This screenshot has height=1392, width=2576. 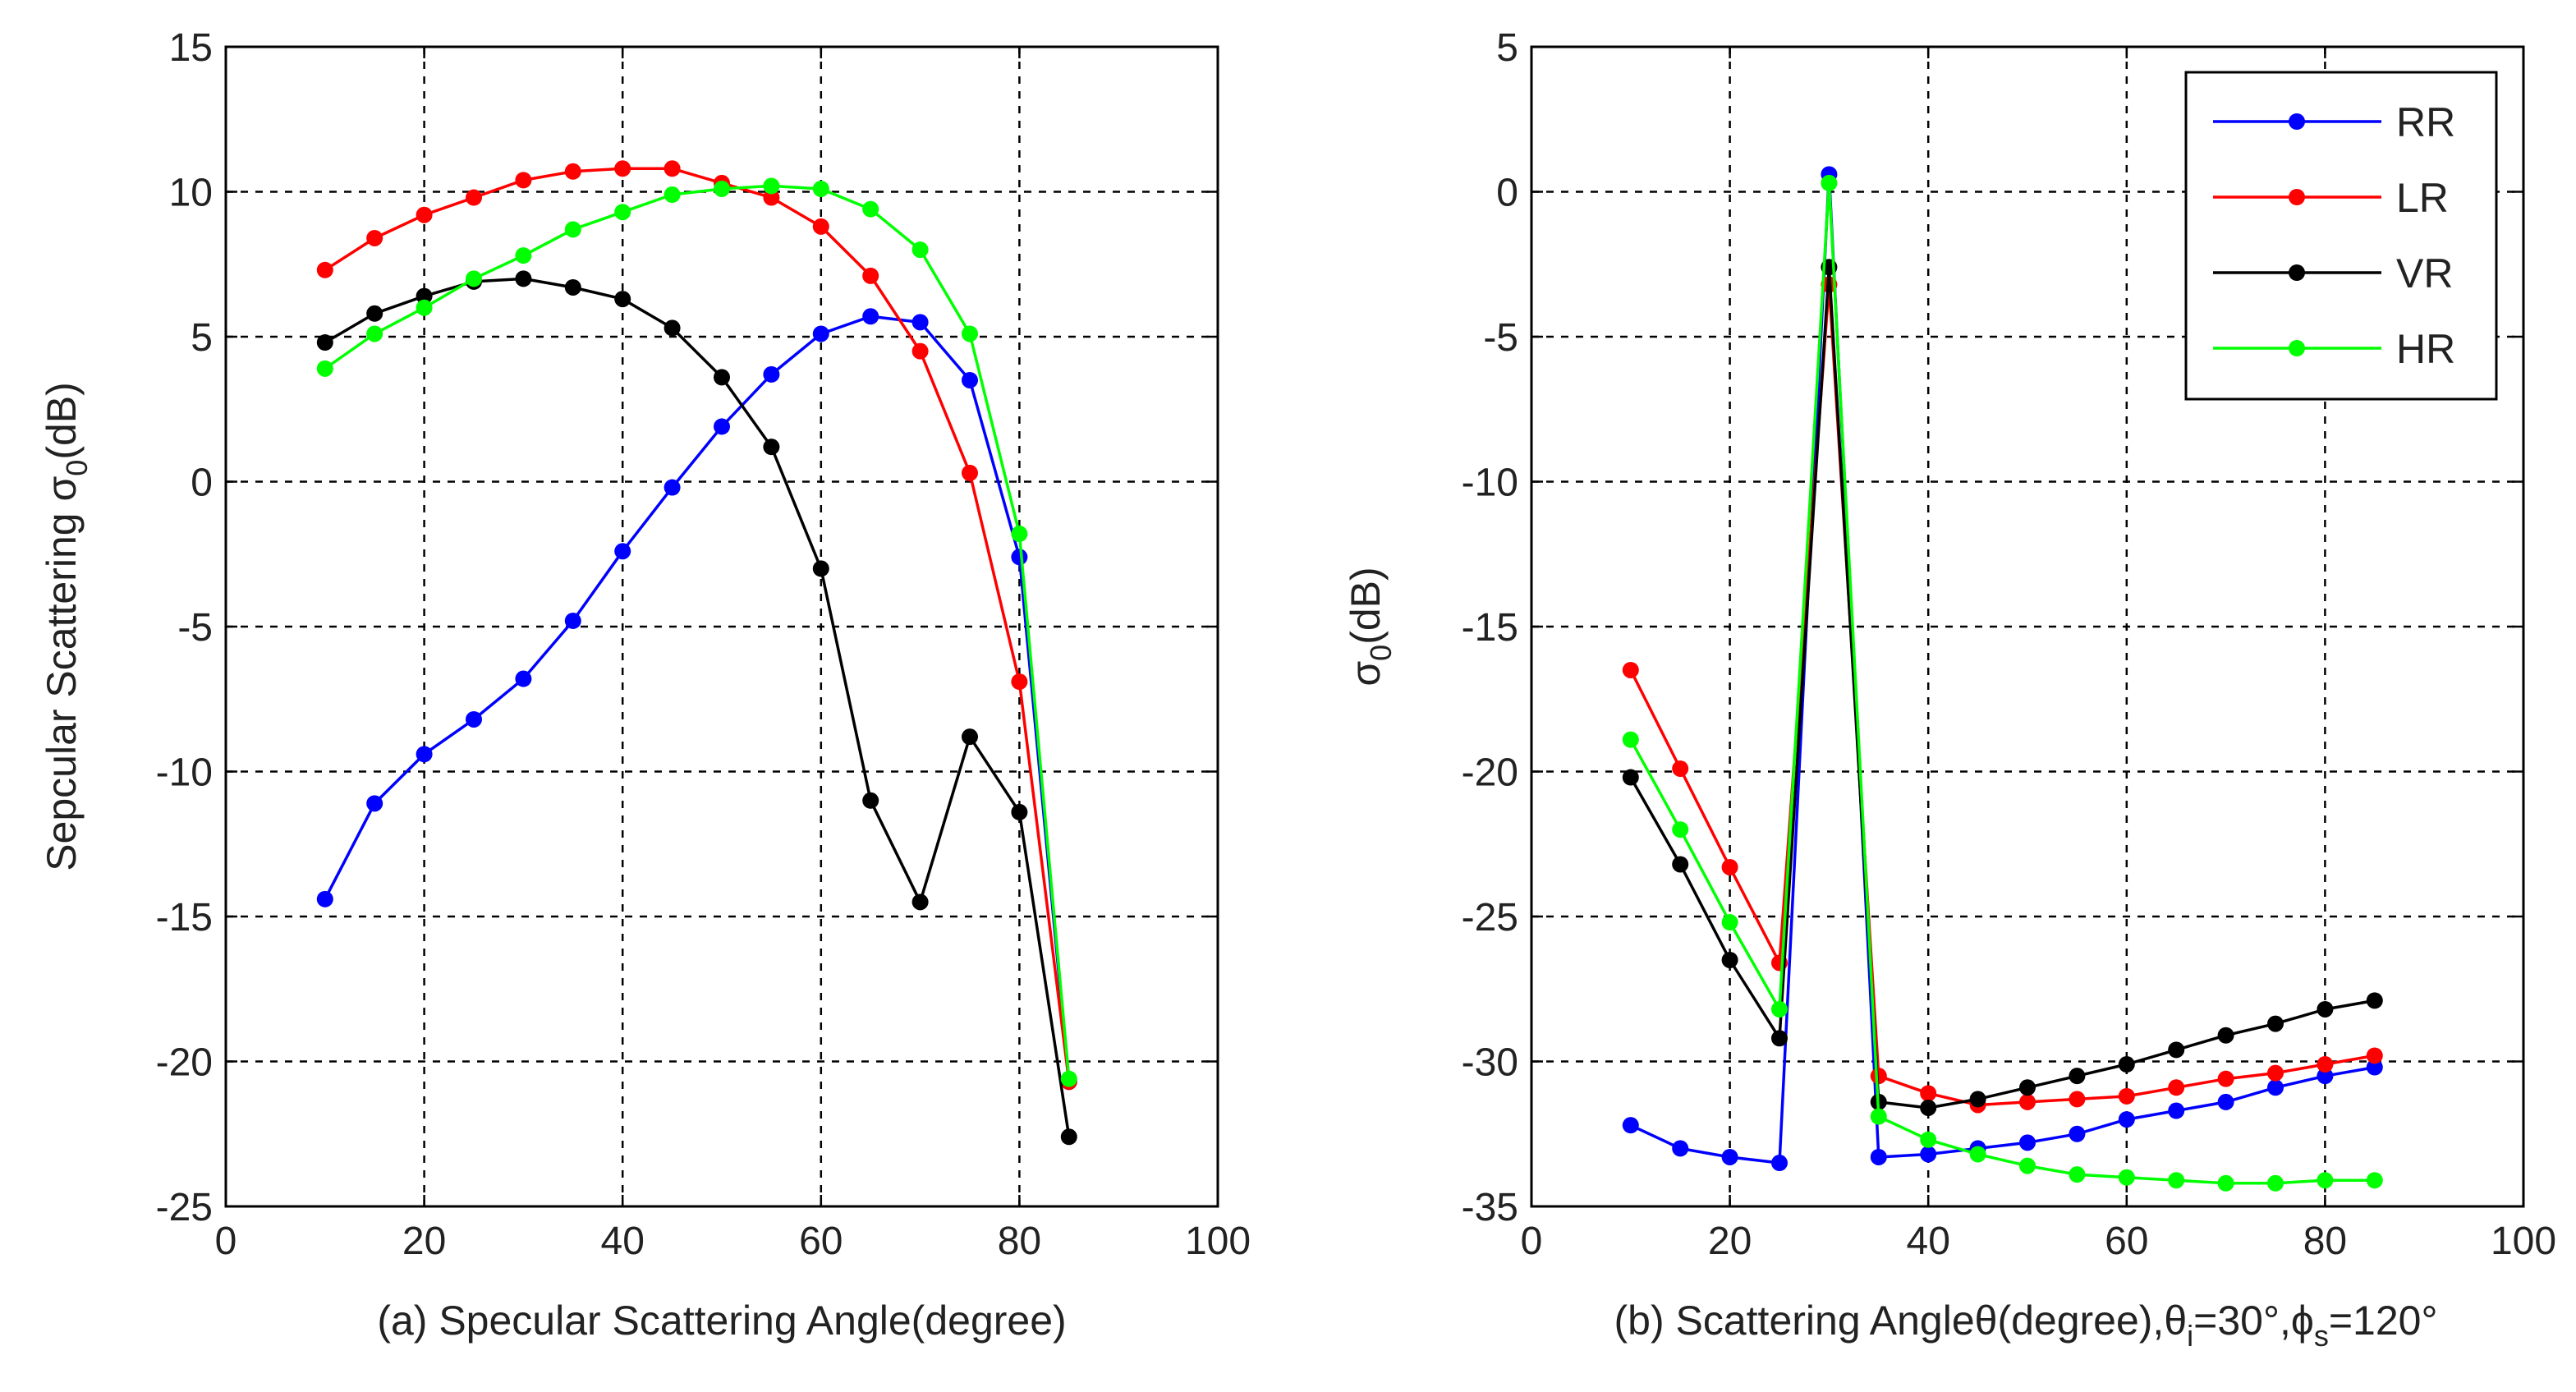 What do you see at coordinates (2126, 1241) in the screenshot?
I see `x-tick-label: 60` at bounding box center [2126, 1241].